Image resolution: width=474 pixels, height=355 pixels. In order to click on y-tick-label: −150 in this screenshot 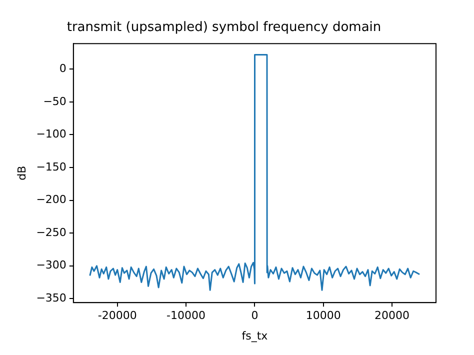, I will do `click(51, 167)`.